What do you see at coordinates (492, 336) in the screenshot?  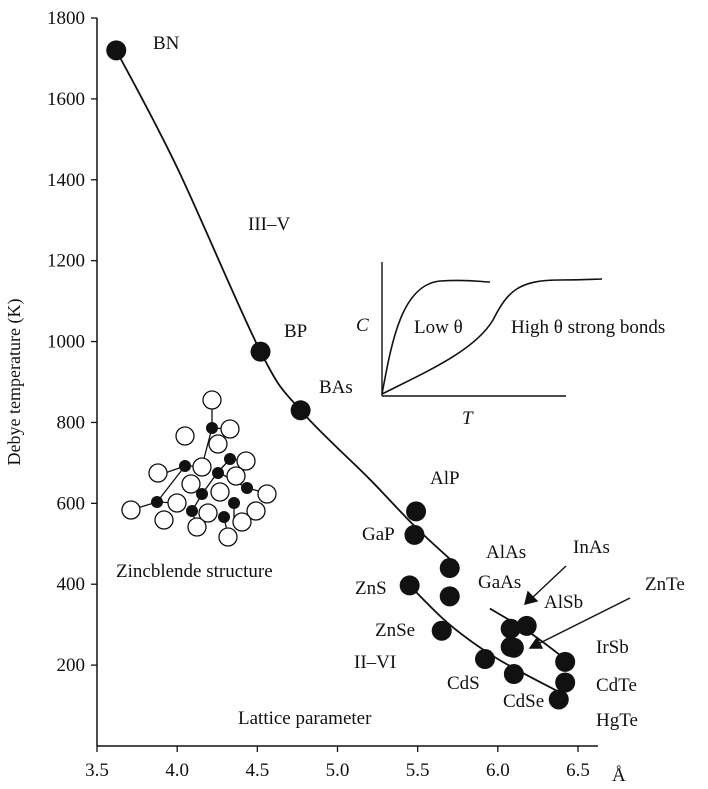 I see `inset-high-theta-curve` at bounding box center [492, 336].